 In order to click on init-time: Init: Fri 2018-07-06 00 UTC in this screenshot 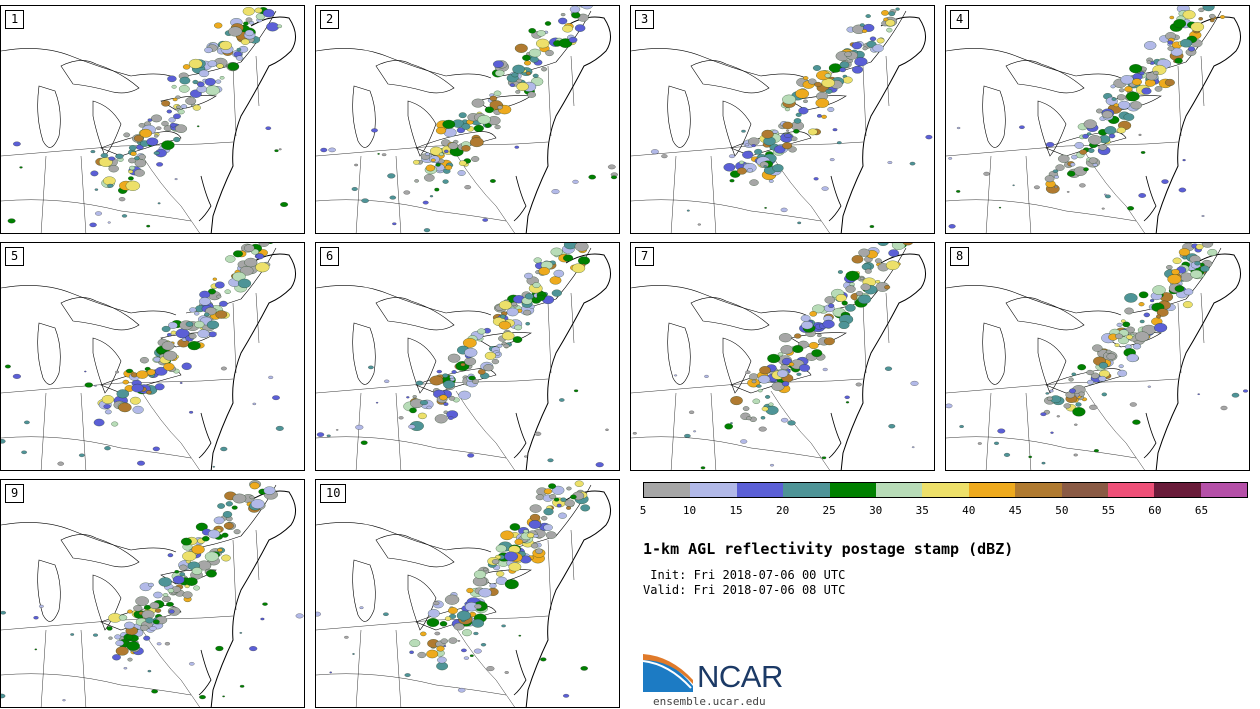, I will do `click(744, 575)`.